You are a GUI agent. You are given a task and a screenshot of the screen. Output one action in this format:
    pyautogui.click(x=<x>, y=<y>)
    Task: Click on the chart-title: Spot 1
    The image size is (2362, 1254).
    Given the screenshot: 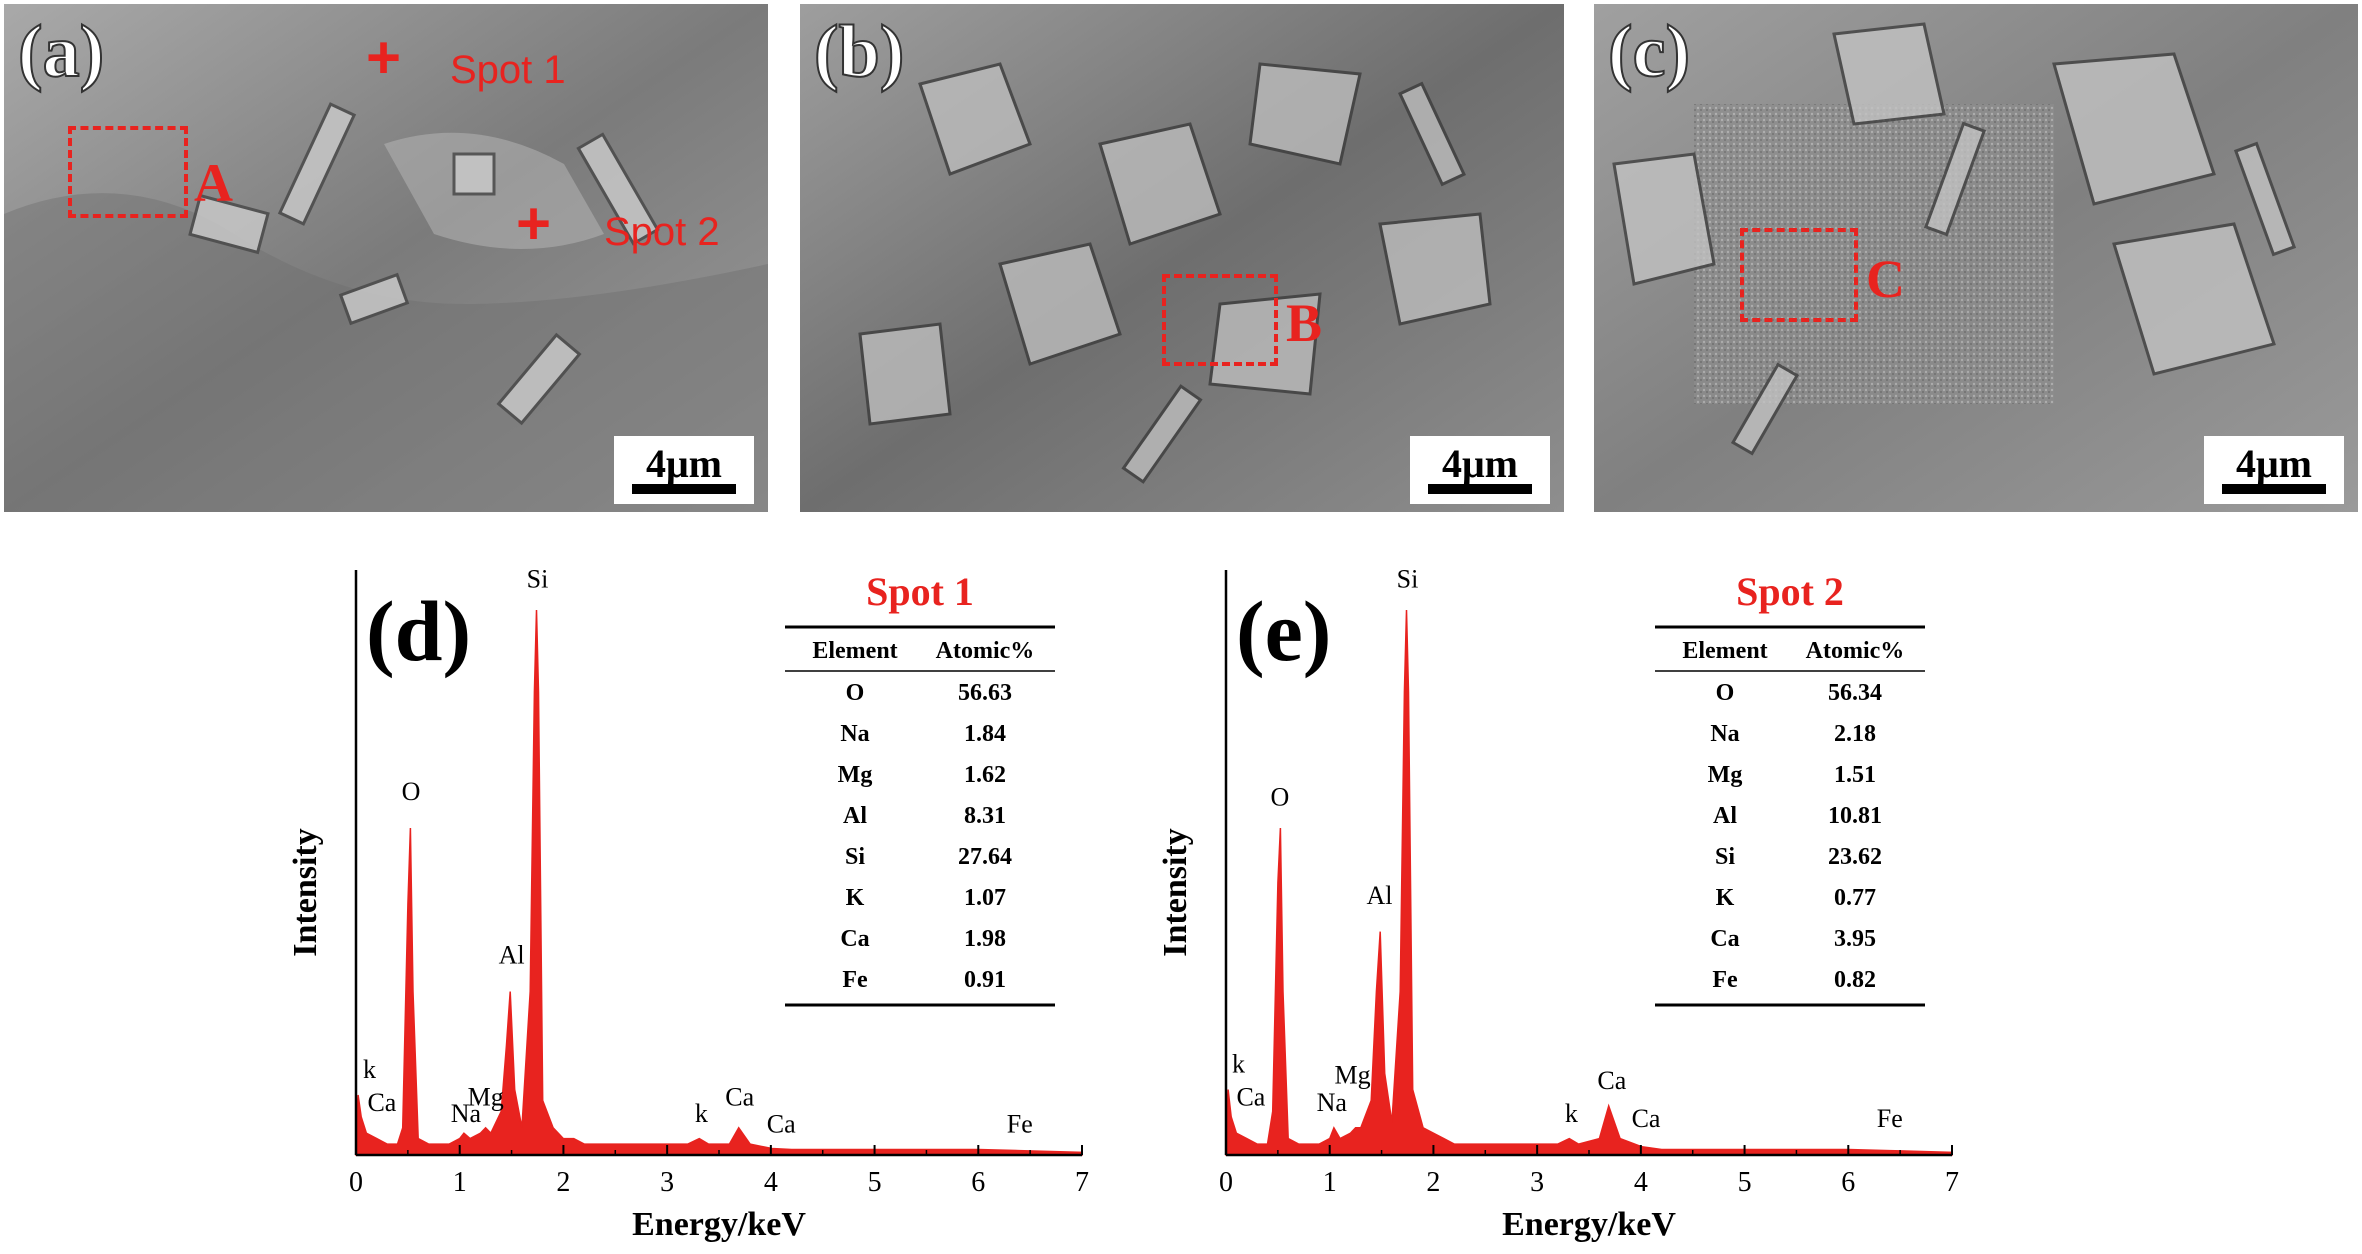 What is the action you would take?
    pyautogui.click(x=920, y=591)
    